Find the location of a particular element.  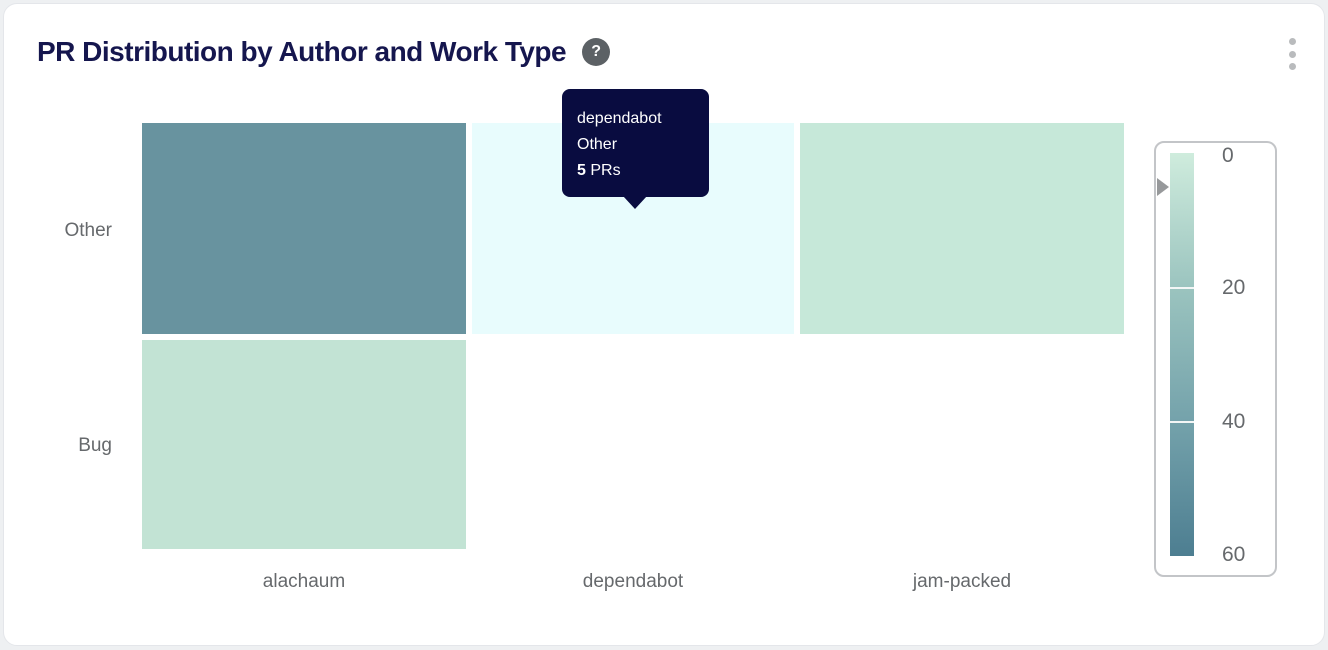

color-scale-legend: 0 20 40 60 is located at coordinates (1215, 359).